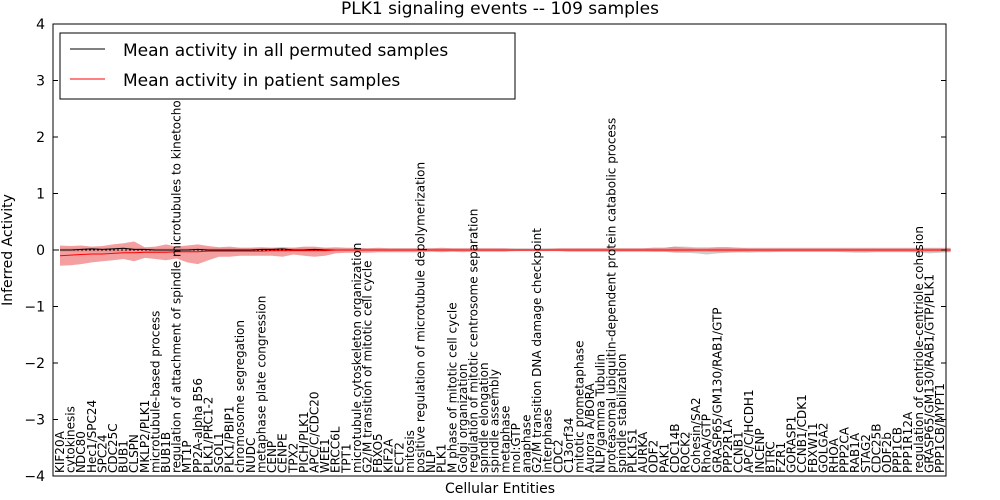  Describe the element at coordinates (261, 81) in the screenshot. I see `legend-label-patient: Mean activity in patient samples` at that location.